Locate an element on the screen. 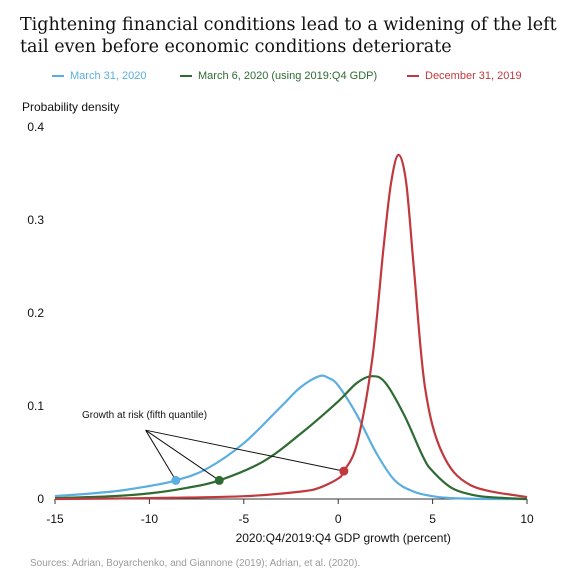 This screenshot has width=580, height=588. x-tick-label: 5 is located at coordinates (432, 519).